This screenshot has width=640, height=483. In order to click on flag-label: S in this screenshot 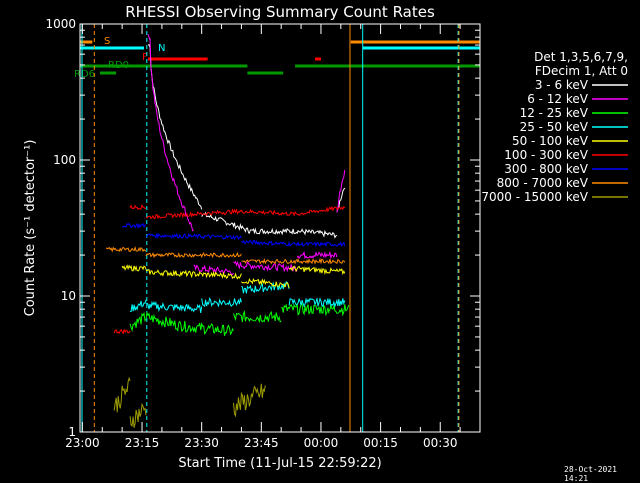, I will do `click(107, 41)`.